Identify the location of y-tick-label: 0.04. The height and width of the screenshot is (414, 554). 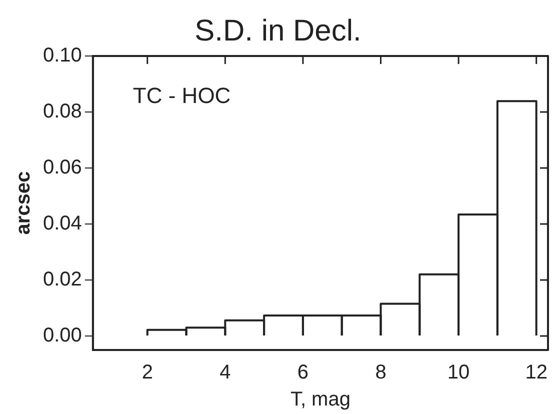
(62, 223).